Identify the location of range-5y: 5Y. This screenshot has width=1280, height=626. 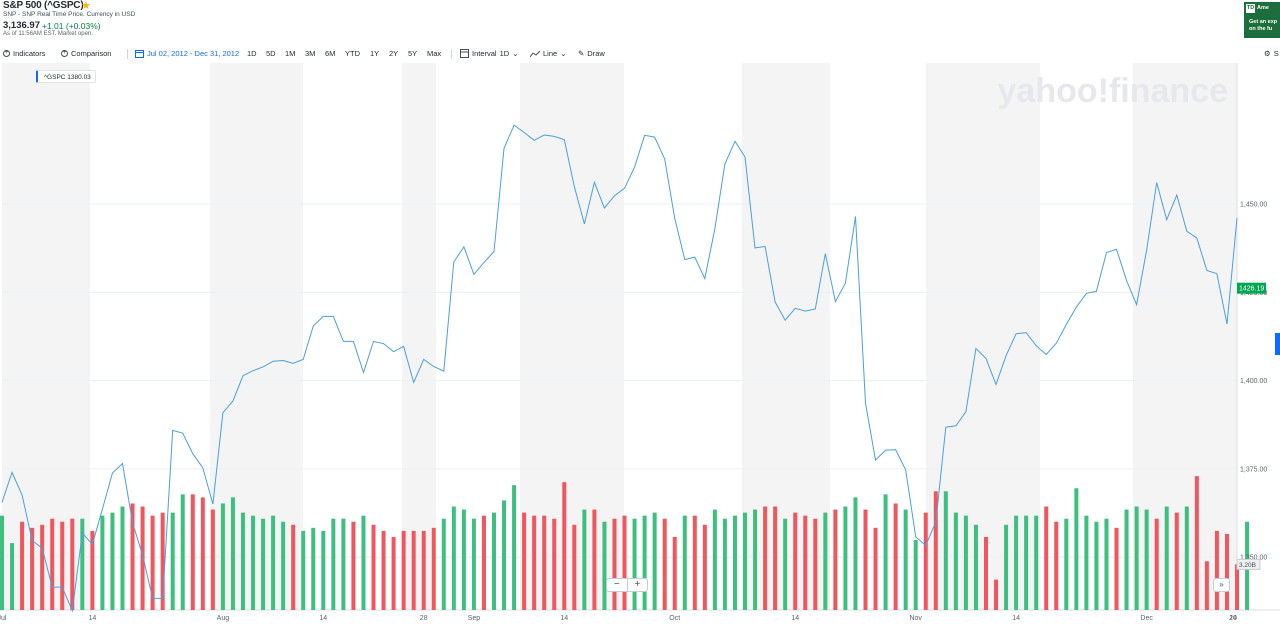
(413, 53).